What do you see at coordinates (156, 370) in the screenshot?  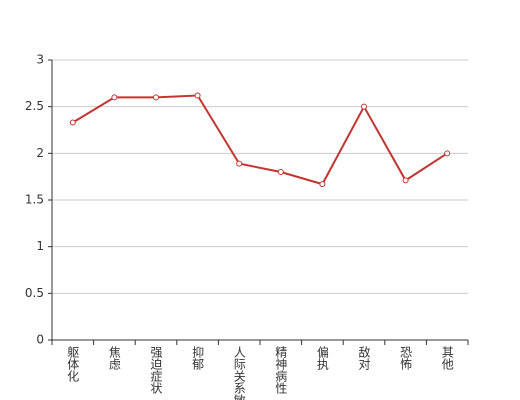 I see `x-tick-label: 强迫症状` at bounding box center [156, 370].